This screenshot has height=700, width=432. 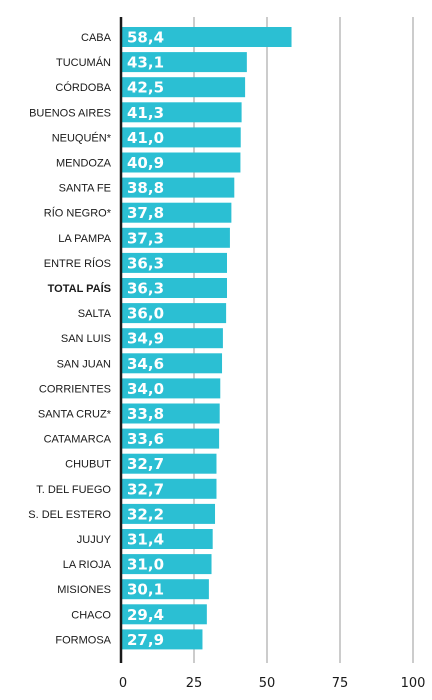 I want to click on bar-value-label: 37,3, so click(x=145, y=238).